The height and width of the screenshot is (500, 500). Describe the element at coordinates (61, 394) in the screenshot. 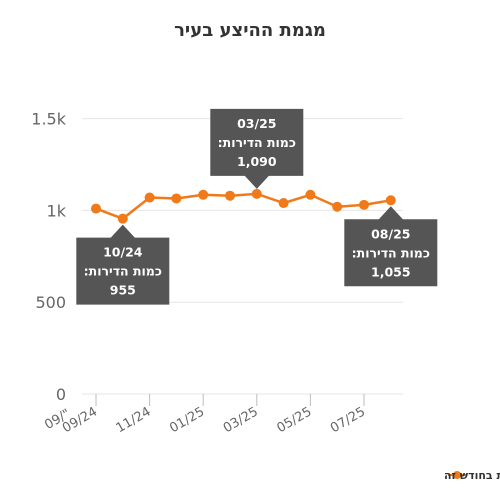

I see `y-tick-label: 0` at that location.